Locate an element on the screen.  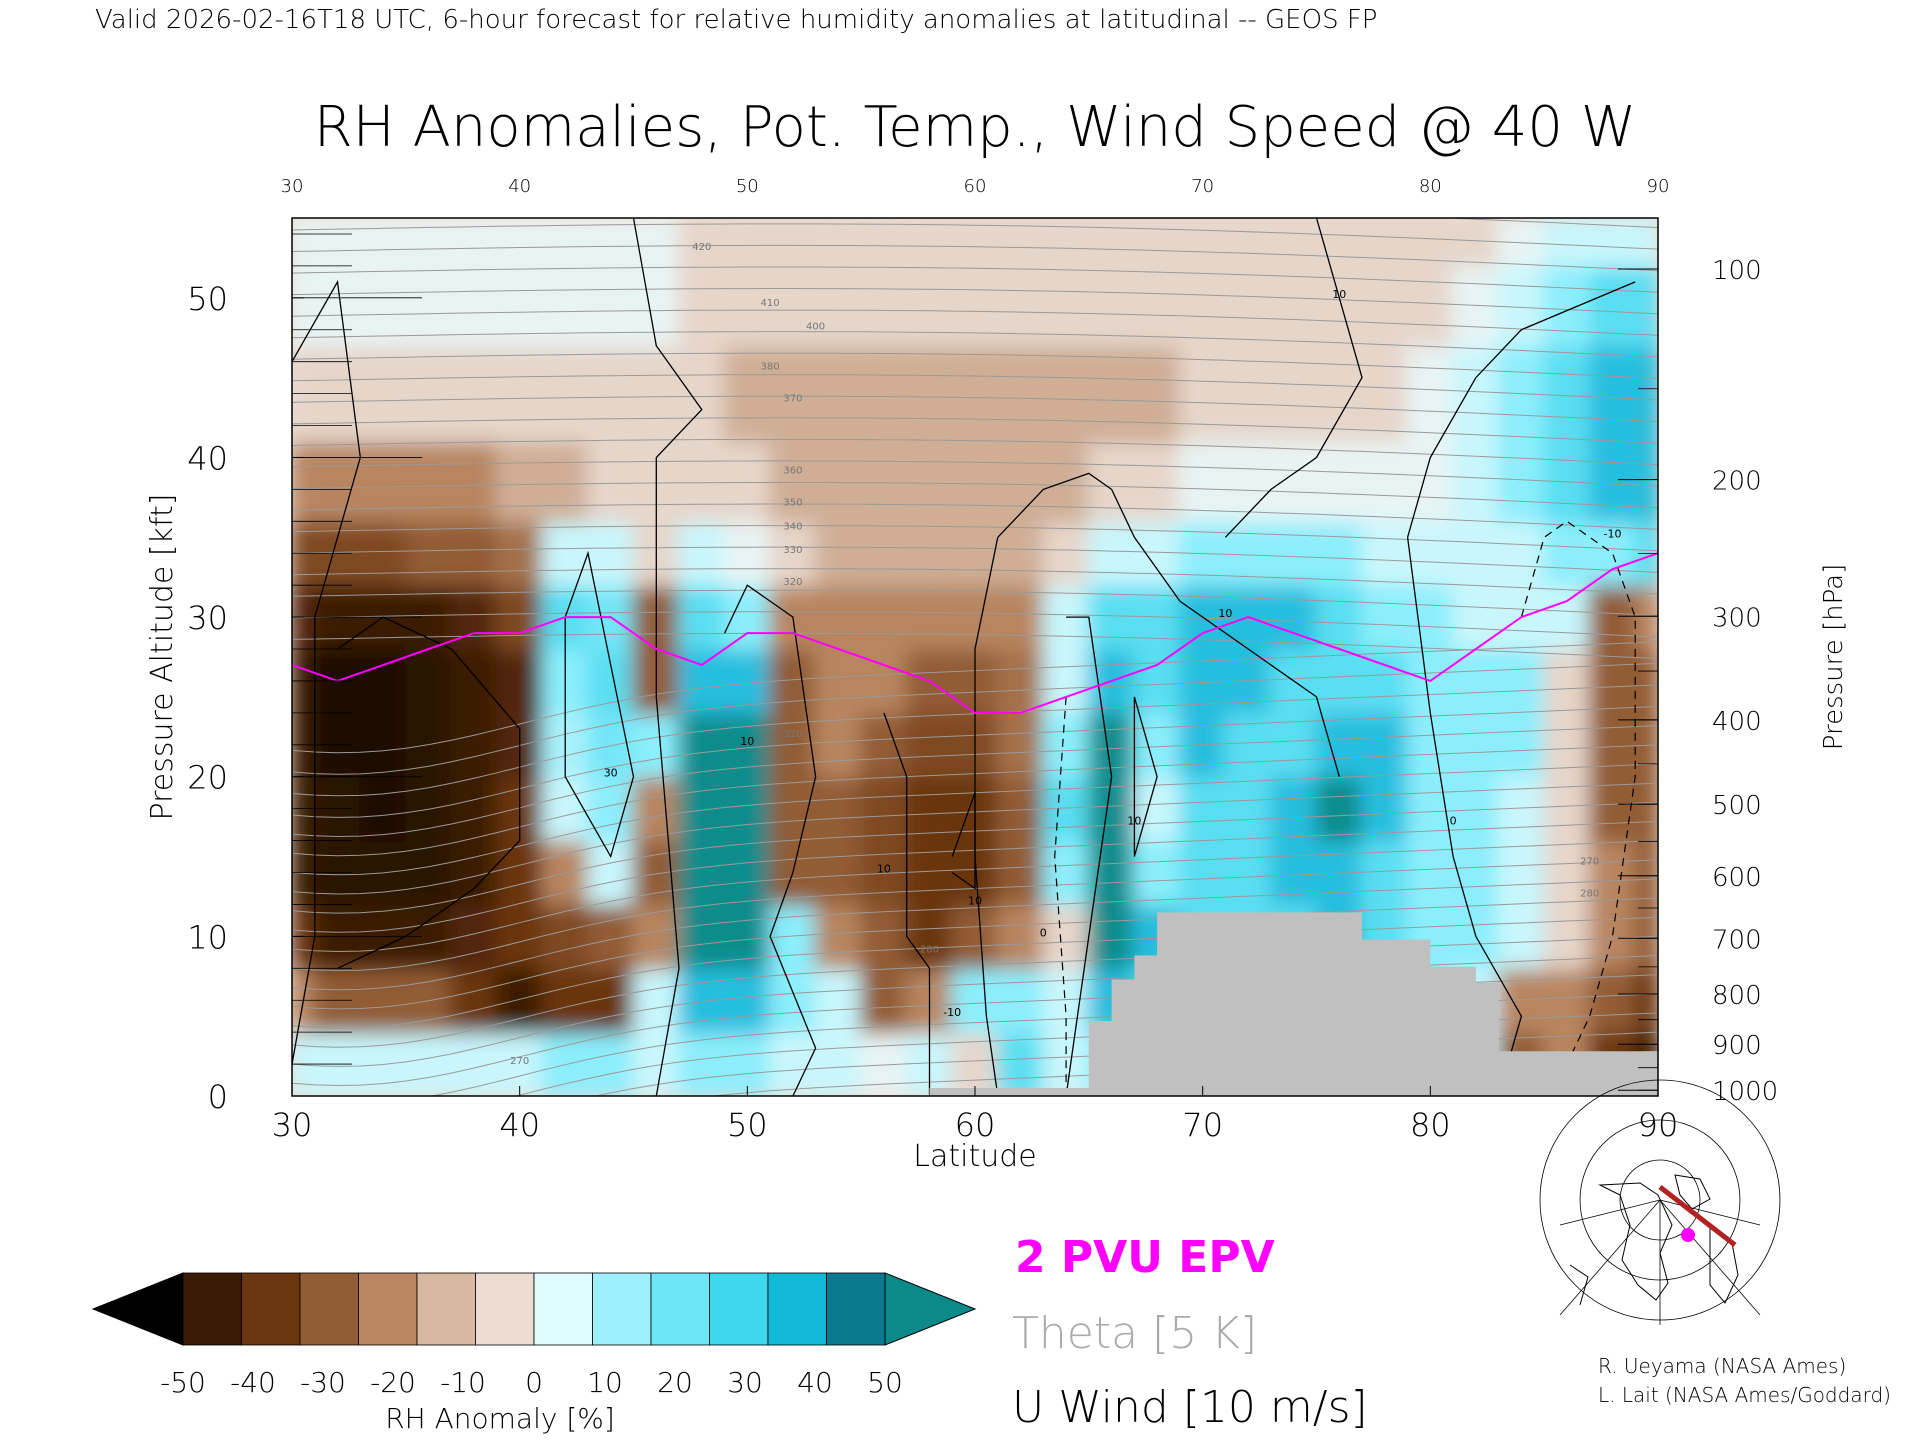
theta-label: 320 is located at coordinates (792, 582).